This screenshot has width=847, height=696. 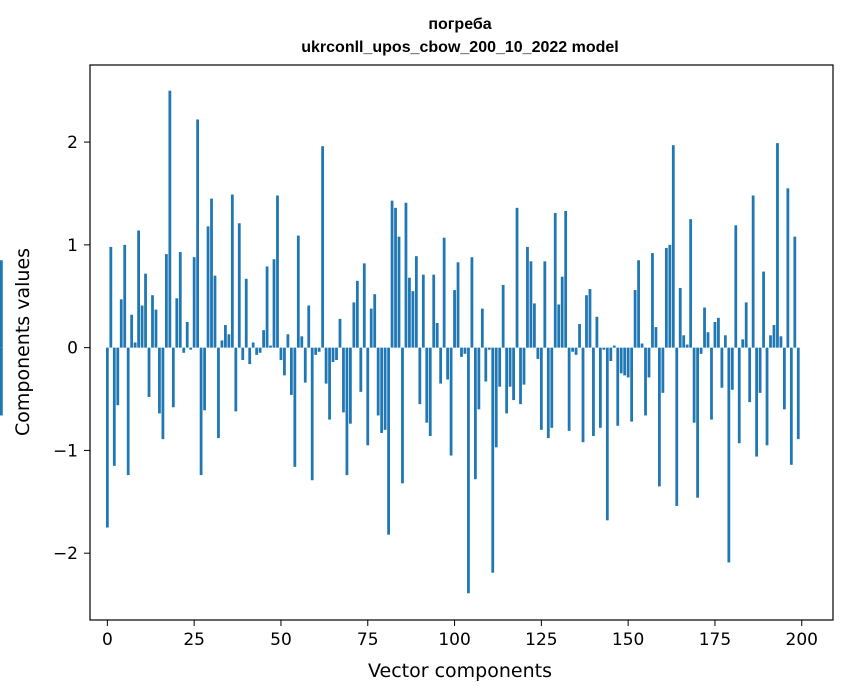 I want to click on x-tick-label: 50, so click(x=281, y=640).